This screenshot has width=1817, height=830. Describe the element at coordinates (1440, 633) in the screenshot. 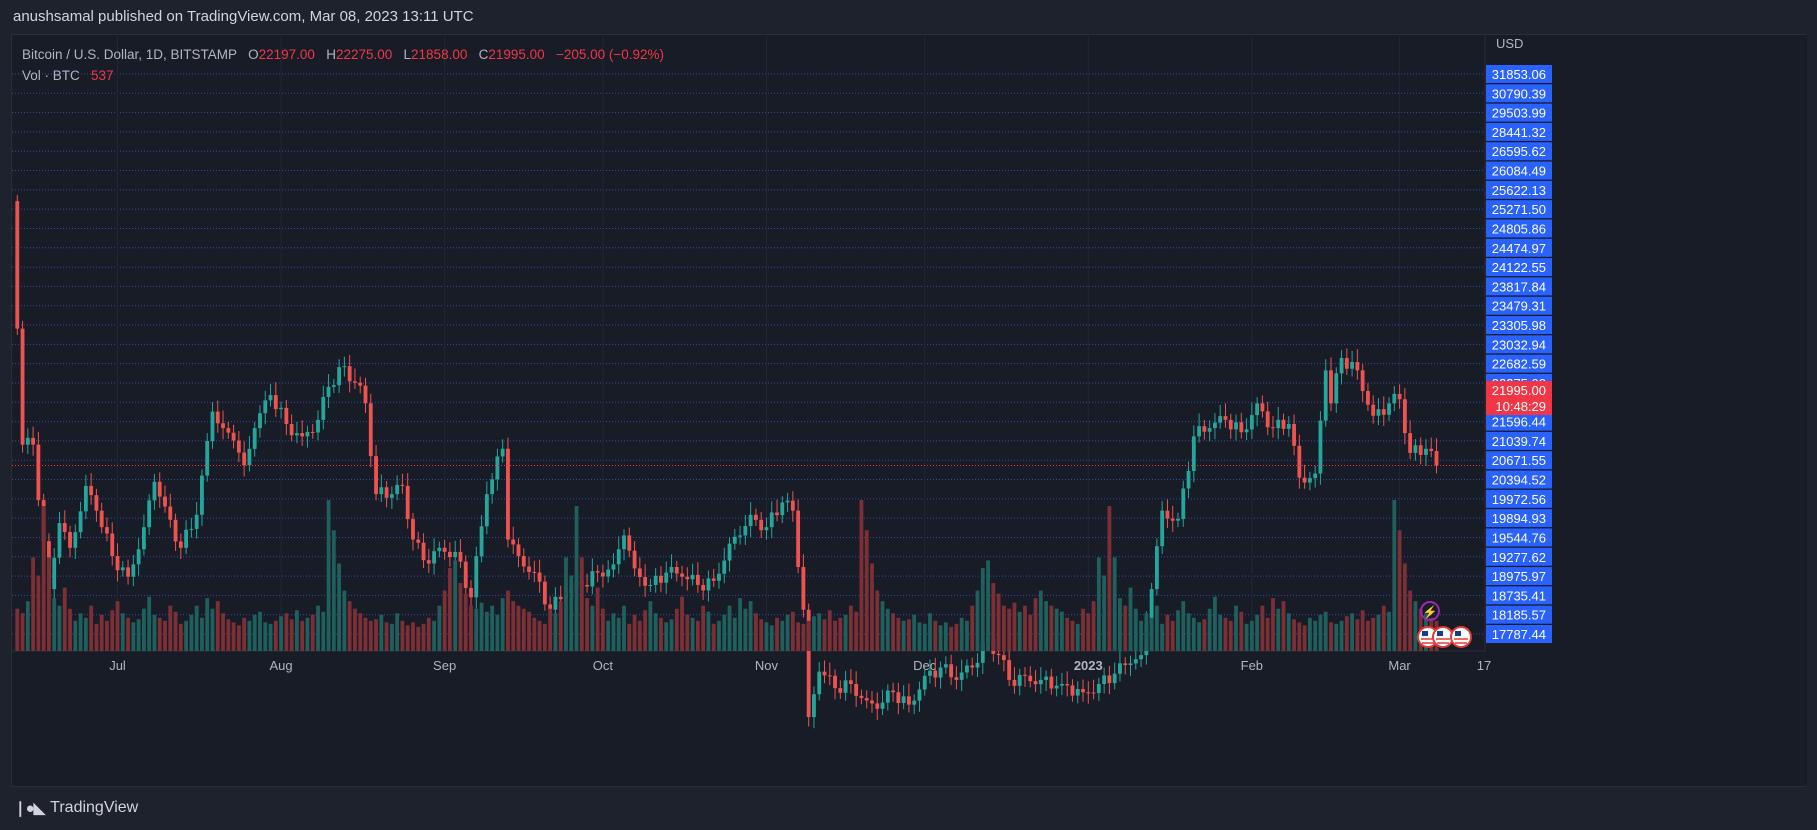

I see `us-flag-icon-canton` at that location.